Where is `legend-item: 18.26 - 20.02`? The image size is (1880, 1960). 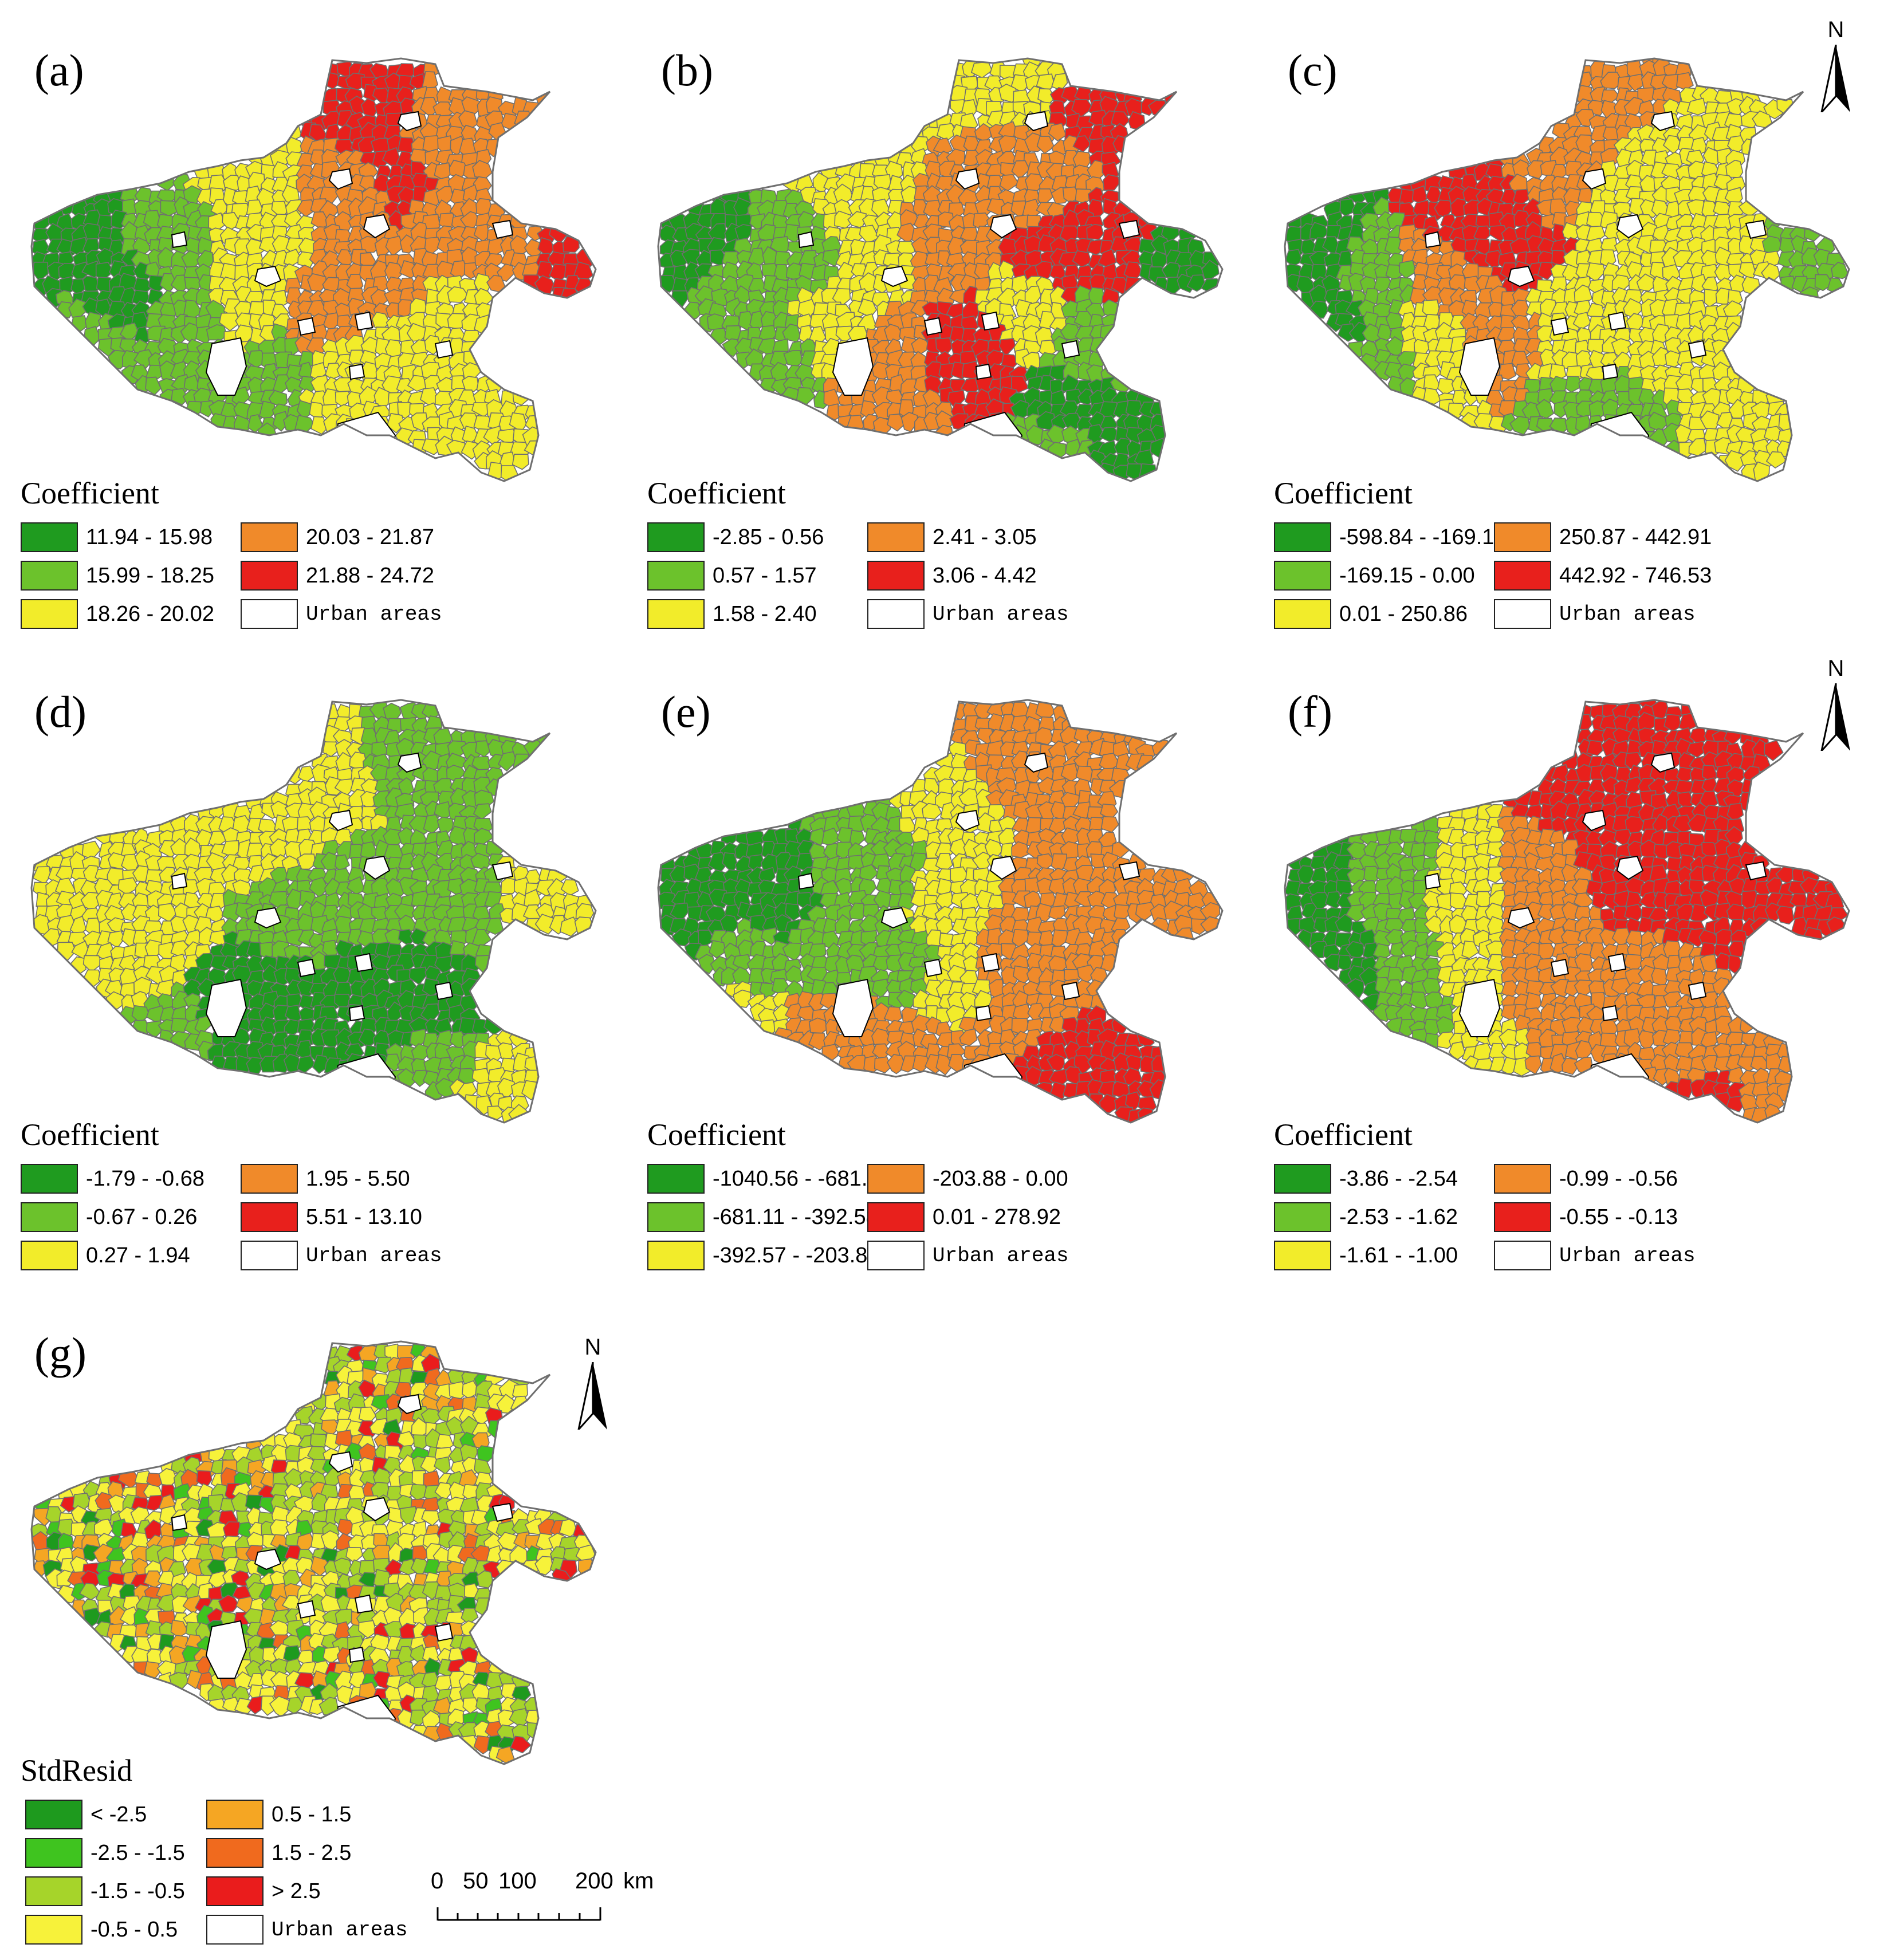
legend-item: 18.26 - 20.02 is located at coordinates (117, 614).